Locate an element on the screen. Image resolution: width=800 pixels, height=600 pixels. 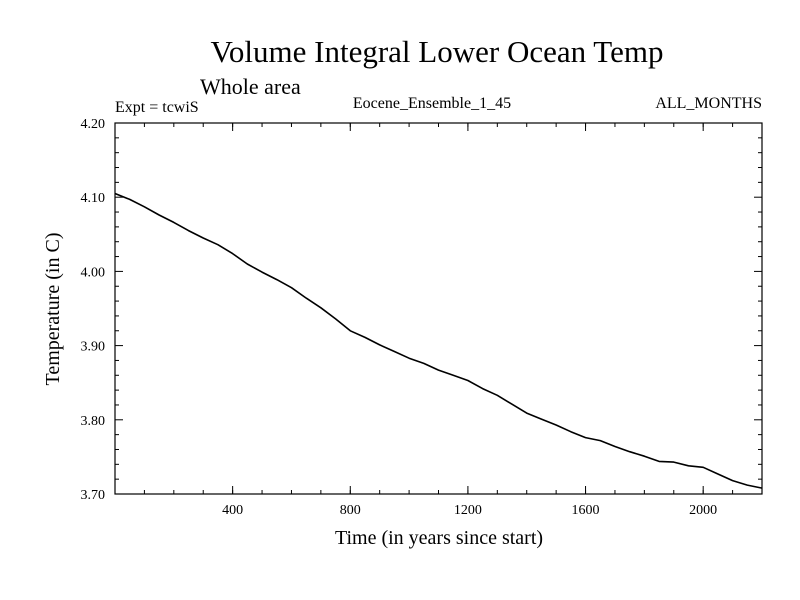
chart-title: Volume Integral Lower Ocean Temp is located at coordinates (437, 51).